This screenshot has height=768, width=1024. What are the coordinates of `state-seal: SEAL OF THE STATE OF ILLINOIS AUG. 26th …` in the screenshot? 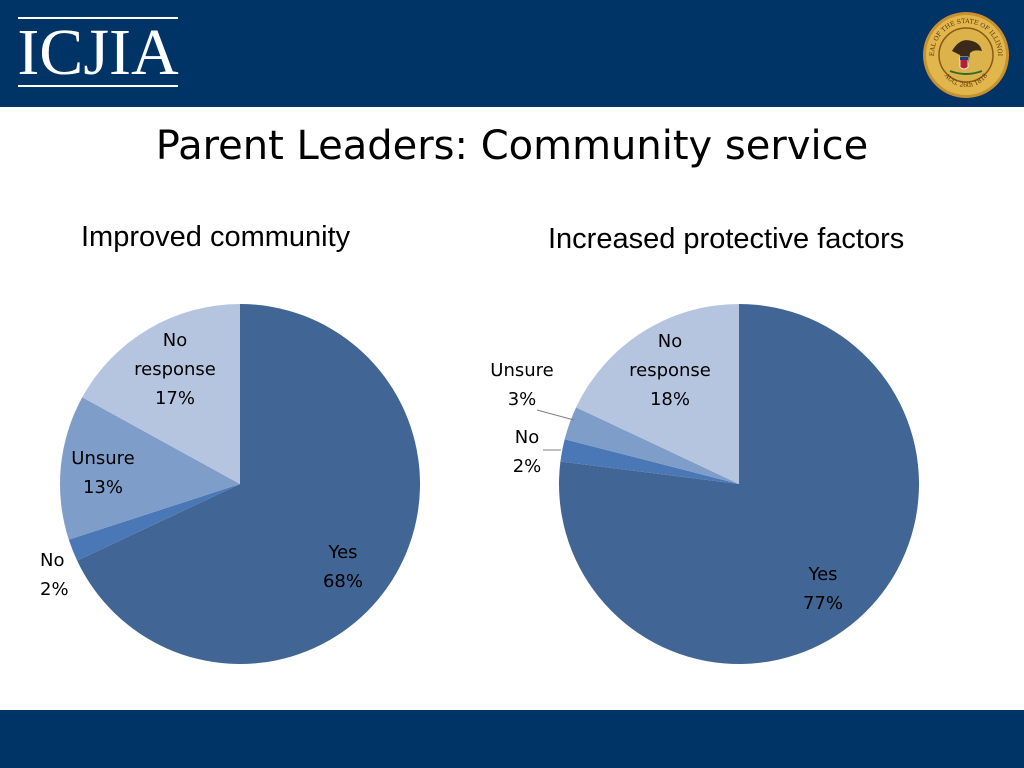 It's located at (965, 52).